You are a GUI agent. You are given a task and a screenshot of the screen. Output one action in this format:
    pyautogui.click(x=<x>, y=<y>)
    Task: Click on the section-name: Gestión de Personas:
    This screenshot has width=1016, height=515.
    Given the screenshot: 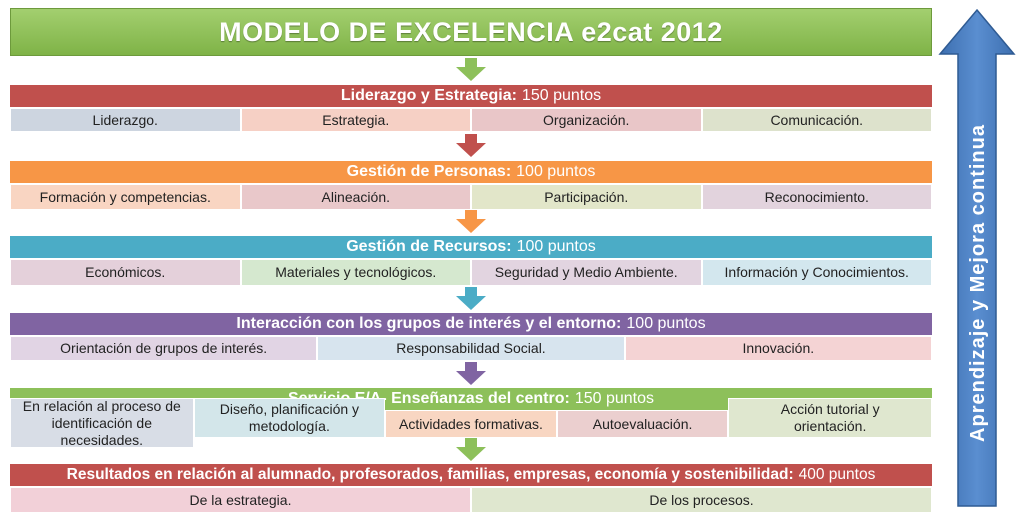 What is the action you would take?
    pyautogui.click(x=429, y=171)
    